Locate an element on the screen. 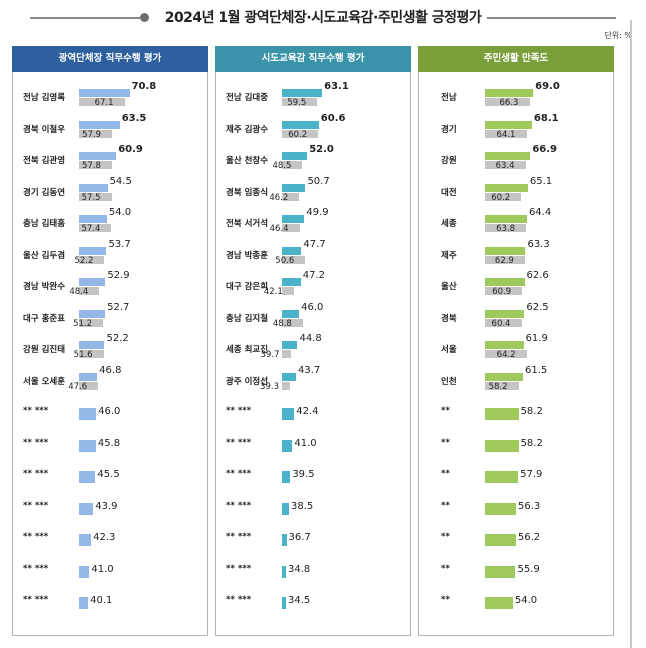  right-edge-rule is located at coordinates (631, 334).